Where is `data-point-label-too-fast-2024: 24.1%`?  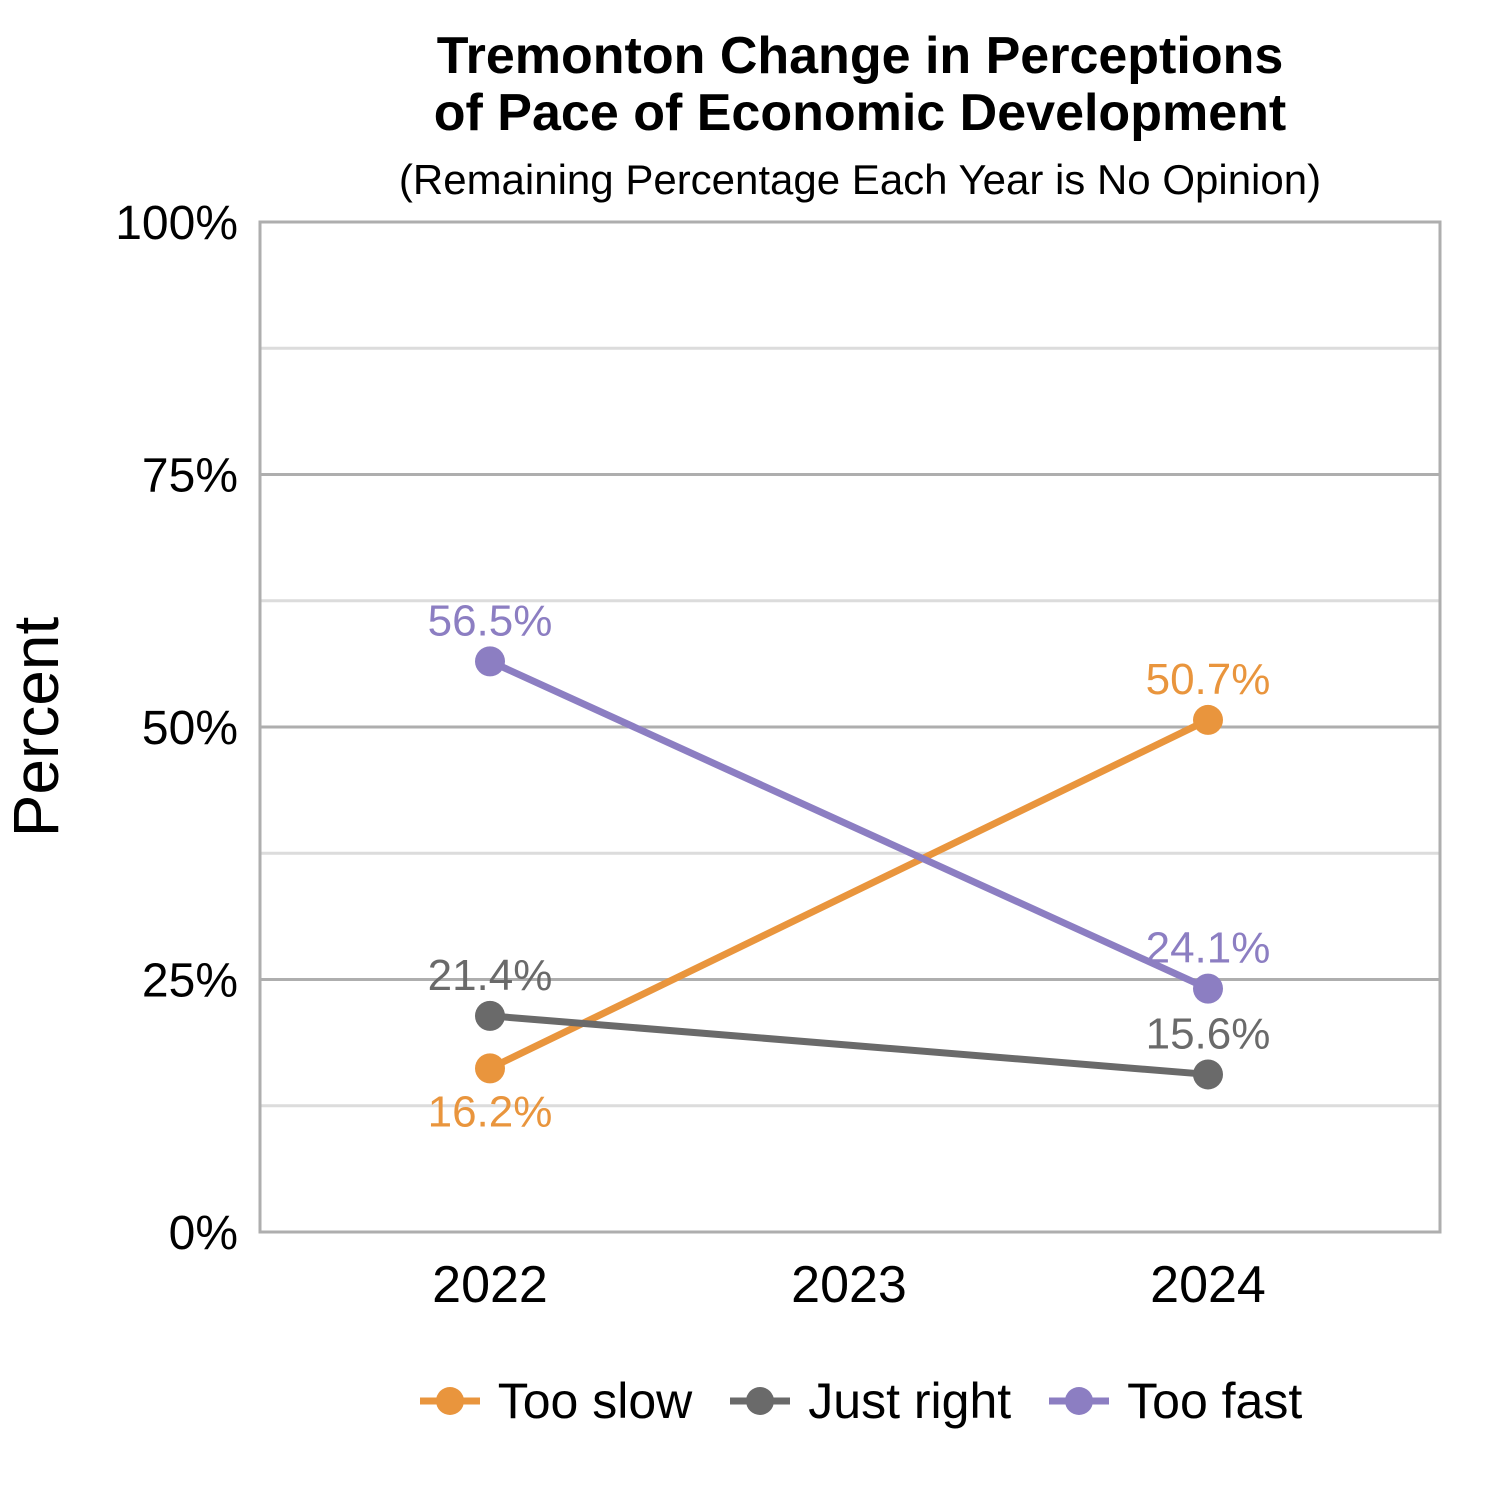 data-point-label-too-fast-2024: 24.1% is located at coordinates (1208, 948).